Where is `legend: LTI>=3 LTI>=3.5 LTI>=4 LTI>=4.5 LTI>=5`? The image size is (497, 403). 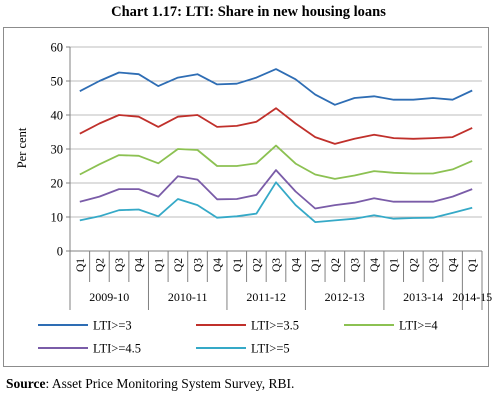 legend: LTI>=3 LTI>=3.5 LTI>=4 LTI>=4.5 LTI>=5 is located at coordinates (238, 337).